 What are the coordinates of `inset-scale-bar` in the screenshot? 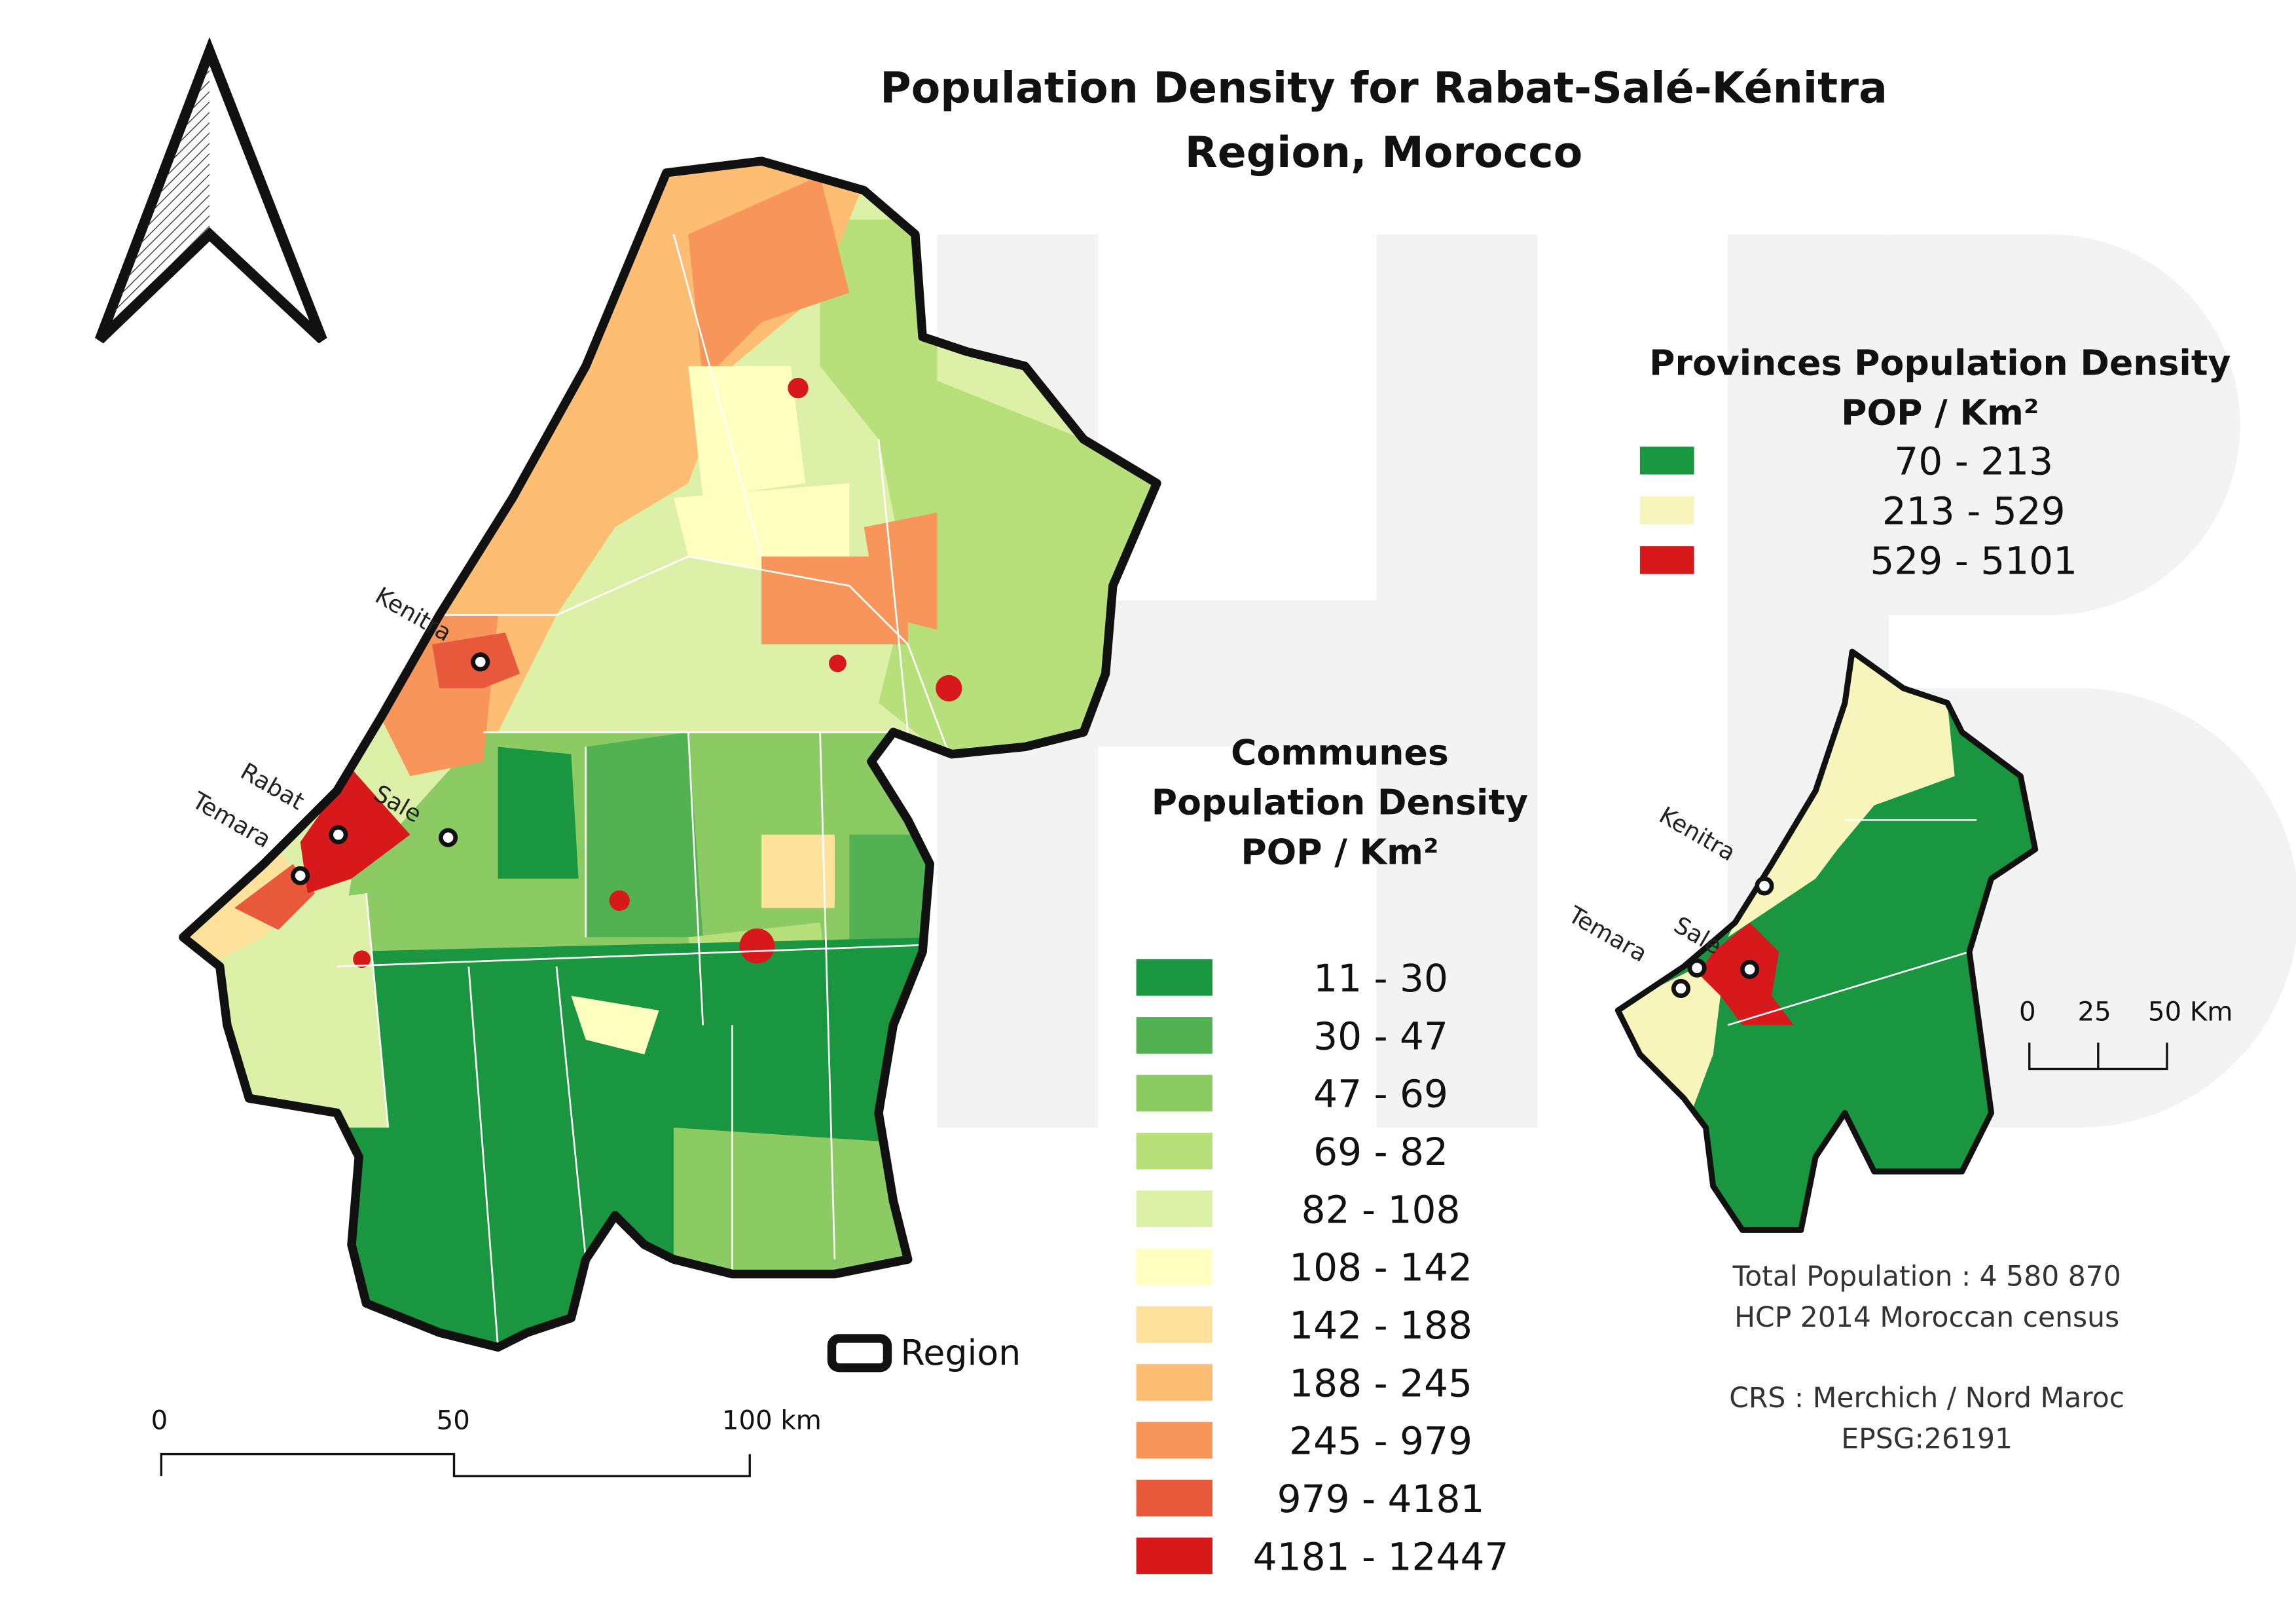 It's located at (2098, 1057).